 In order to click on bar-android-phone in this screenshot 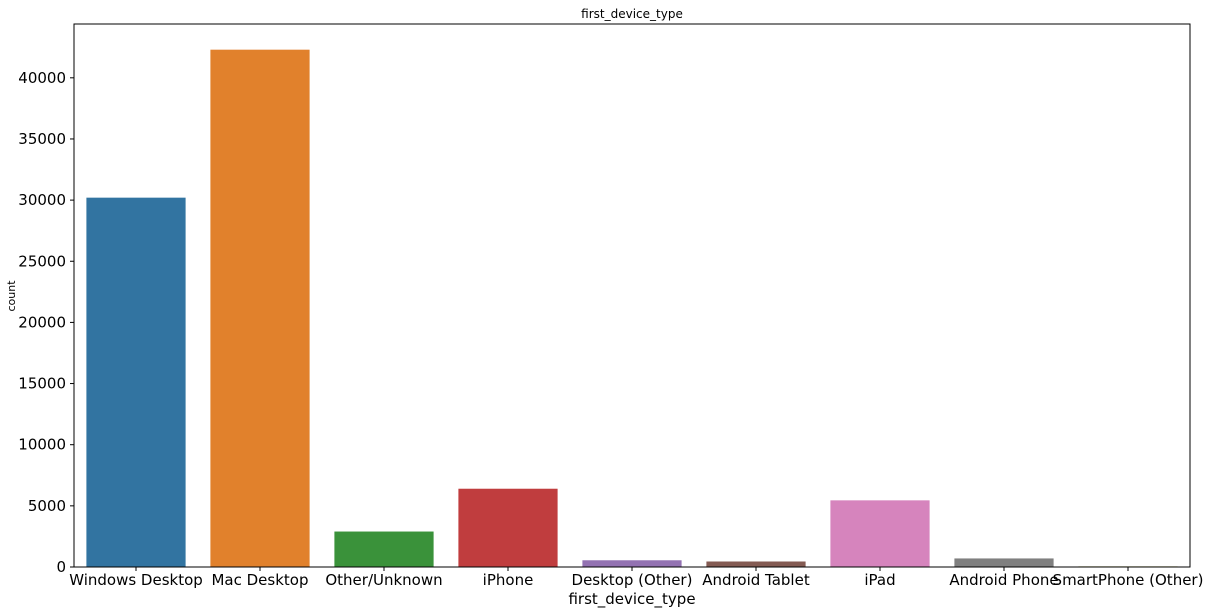, I will do `click(1004, 562)`.